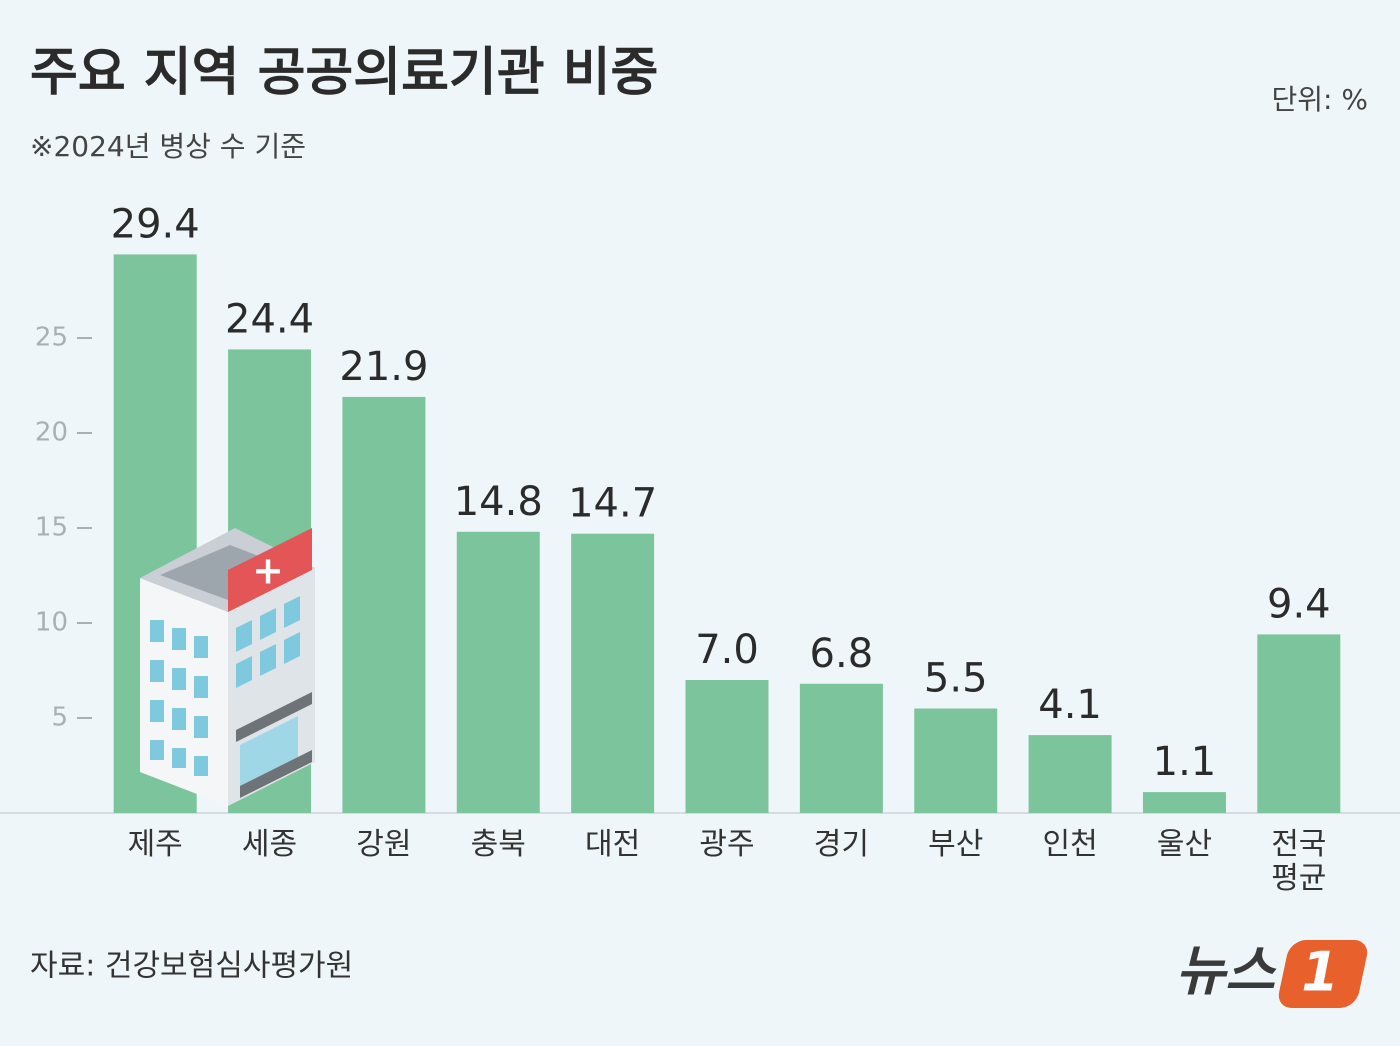  I want to click on y-tick-label: 25, so click(51, 338).